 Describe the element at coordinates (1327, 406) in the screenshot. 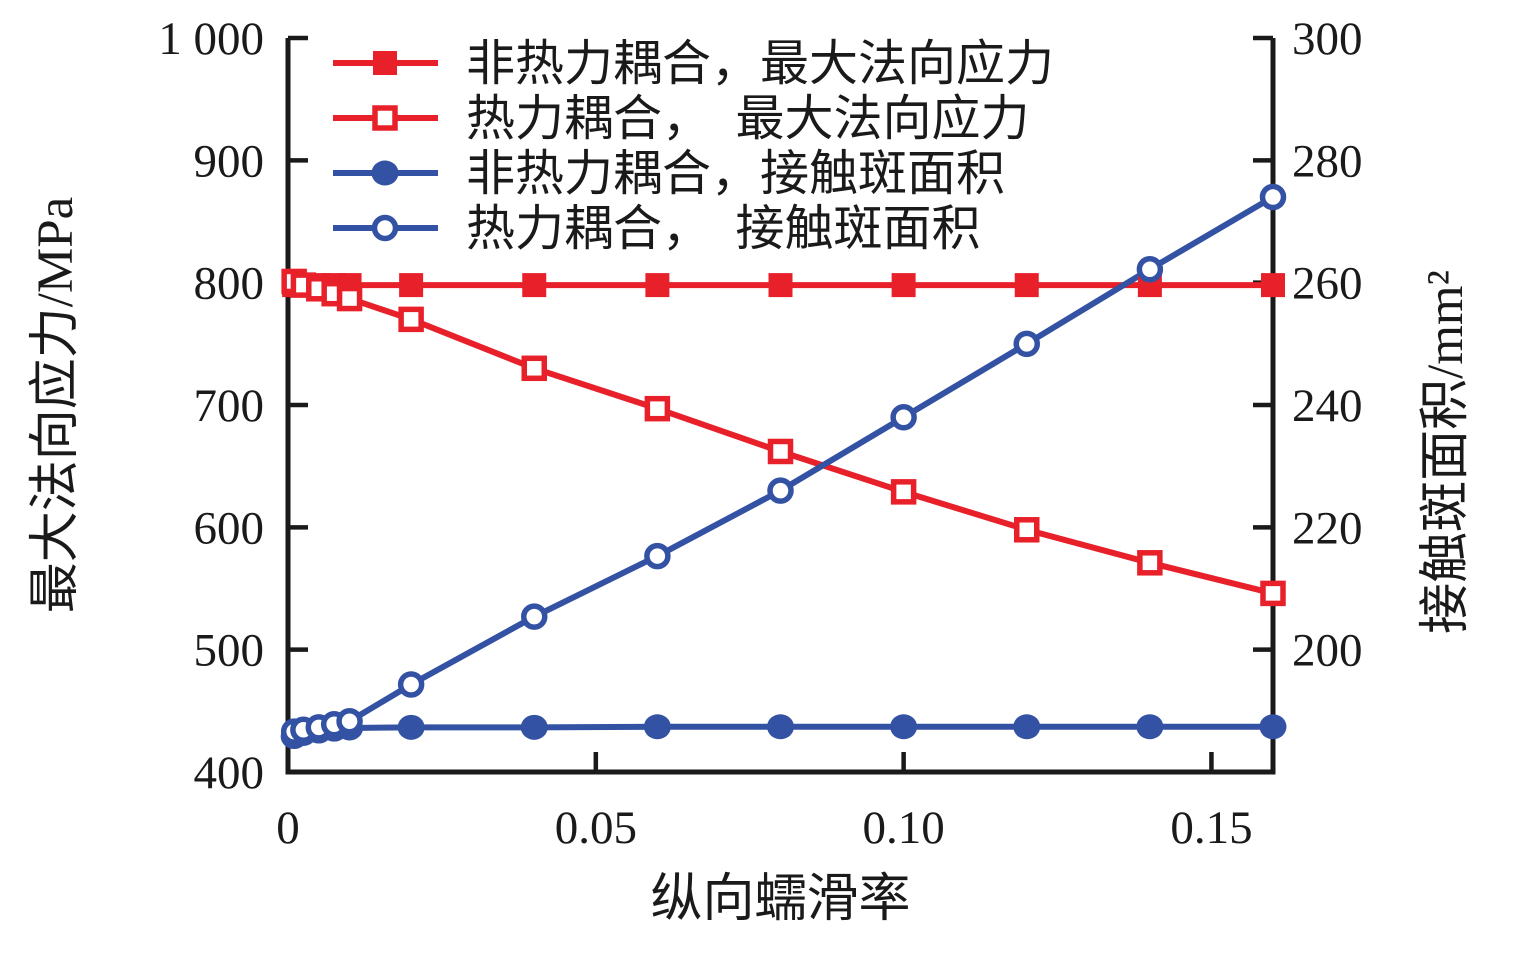

I see `right-axis-tick-label: 240` at that location.